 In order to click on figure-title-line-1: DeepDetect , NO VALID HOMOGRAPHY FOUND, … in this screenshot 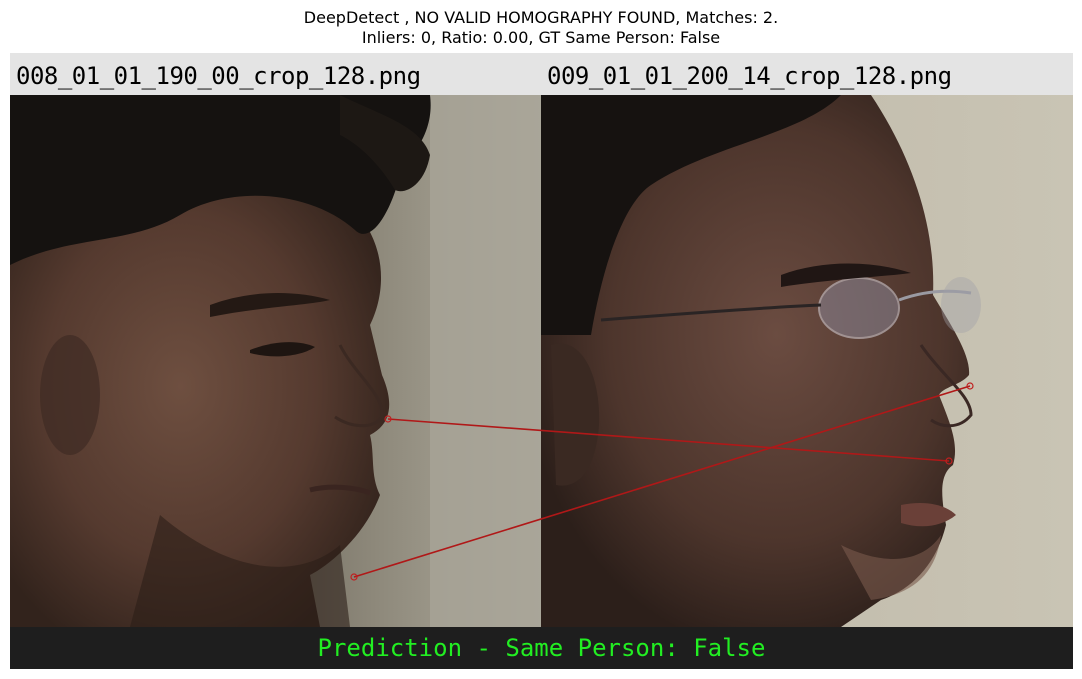, I will do `click(541, 17)`.